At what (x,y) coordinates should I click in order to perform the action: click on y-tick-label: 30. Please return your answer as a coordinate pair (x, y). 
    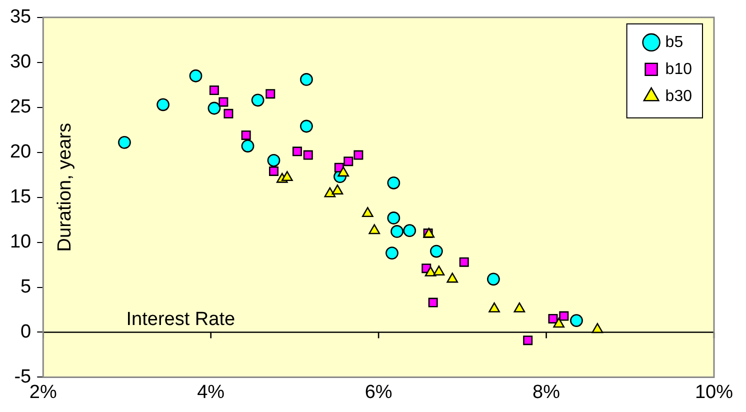
    Looking at the image, I should click on (21, 62).